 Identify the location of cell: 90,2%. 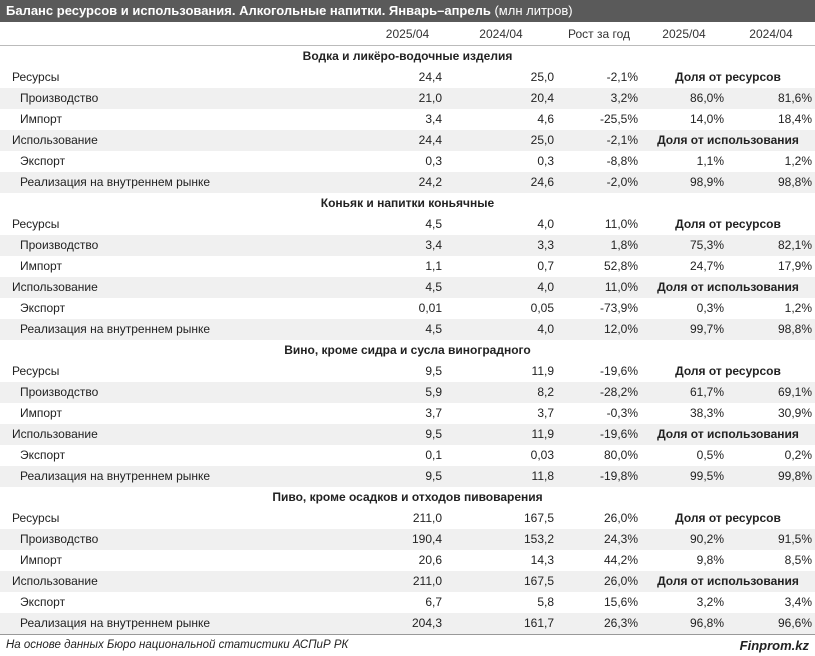
(684, 539).